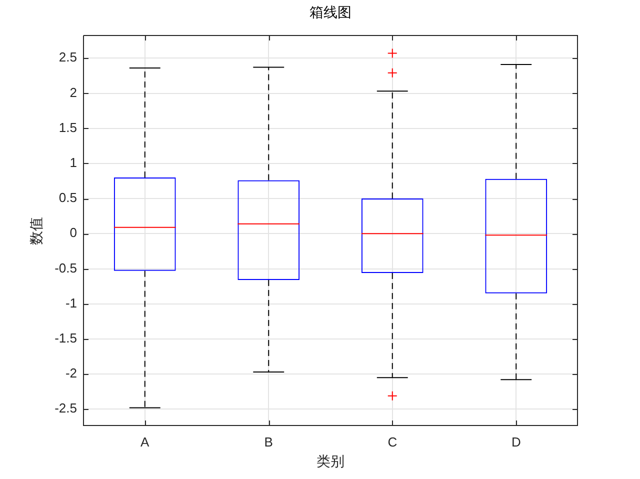 The width and height of the screenshot is (640, 479). I want to click on x-tick-label: C, so click(393, 442).